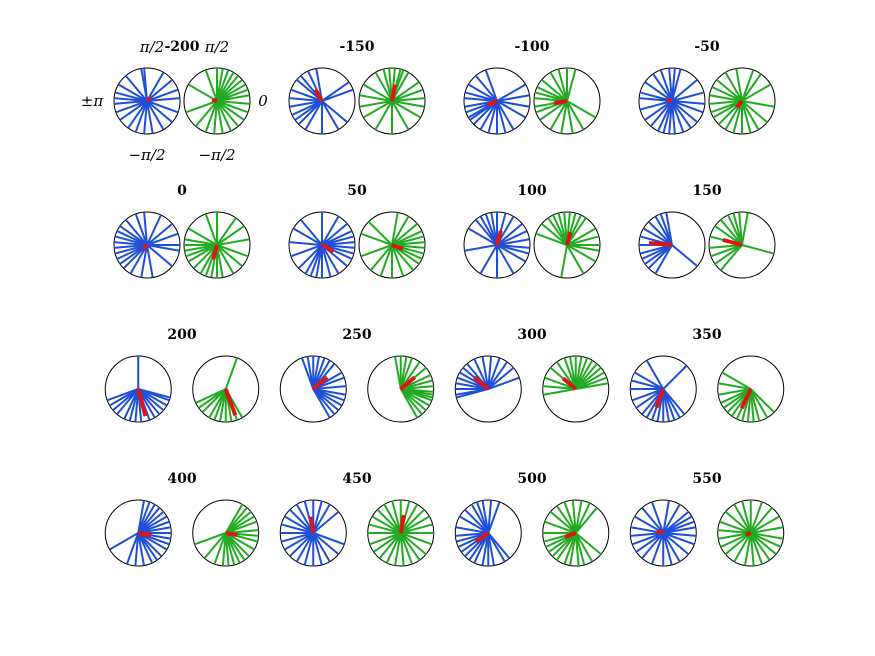 This screenshot has height=656, width=875. Describe the element at coordinates (182, 231) in the screenshot. I see `panel-4: 0` at that location.